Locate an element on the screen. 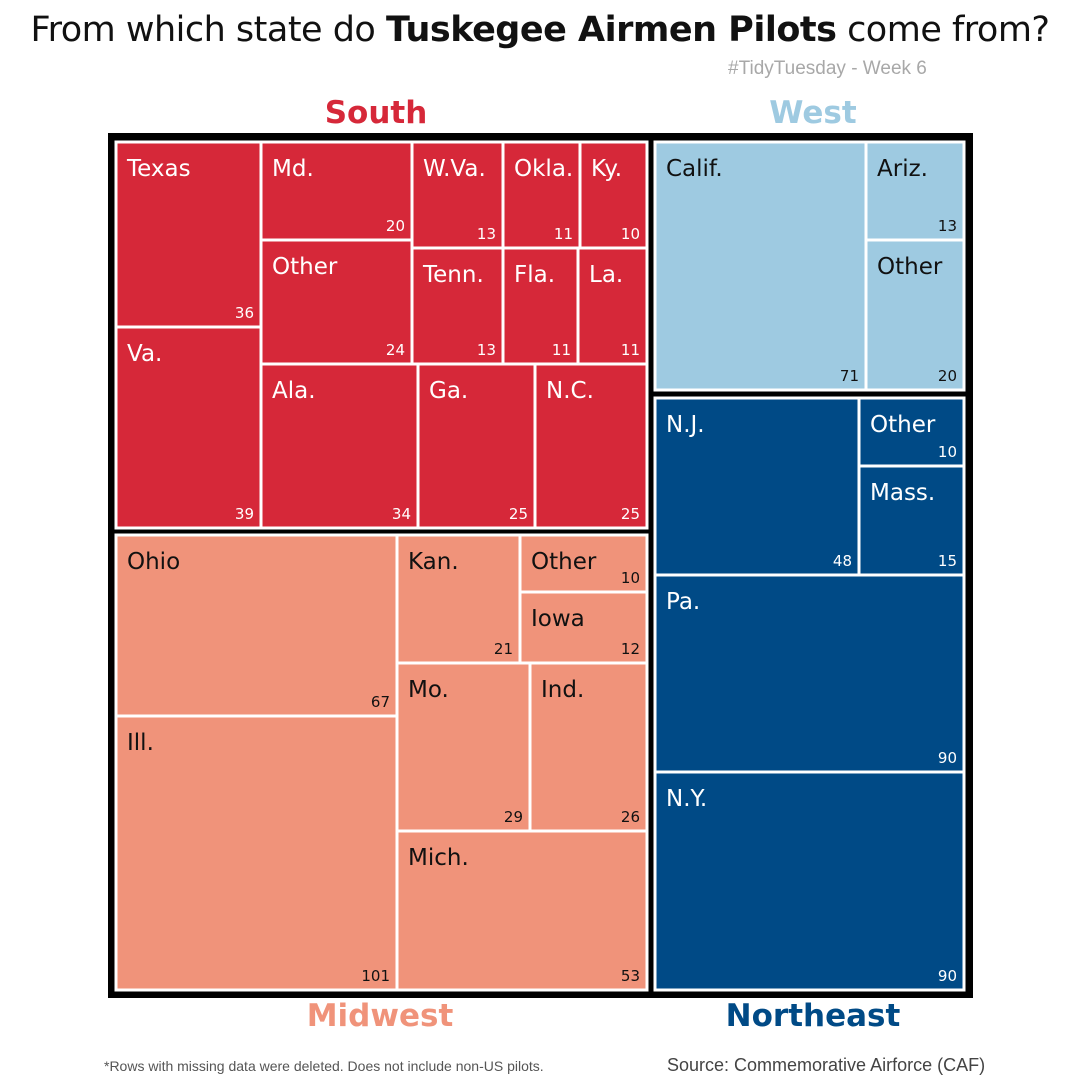 This screenshot has width=1080, height=1080. tile-northeast-n-y is located at coordinates (809, 881).